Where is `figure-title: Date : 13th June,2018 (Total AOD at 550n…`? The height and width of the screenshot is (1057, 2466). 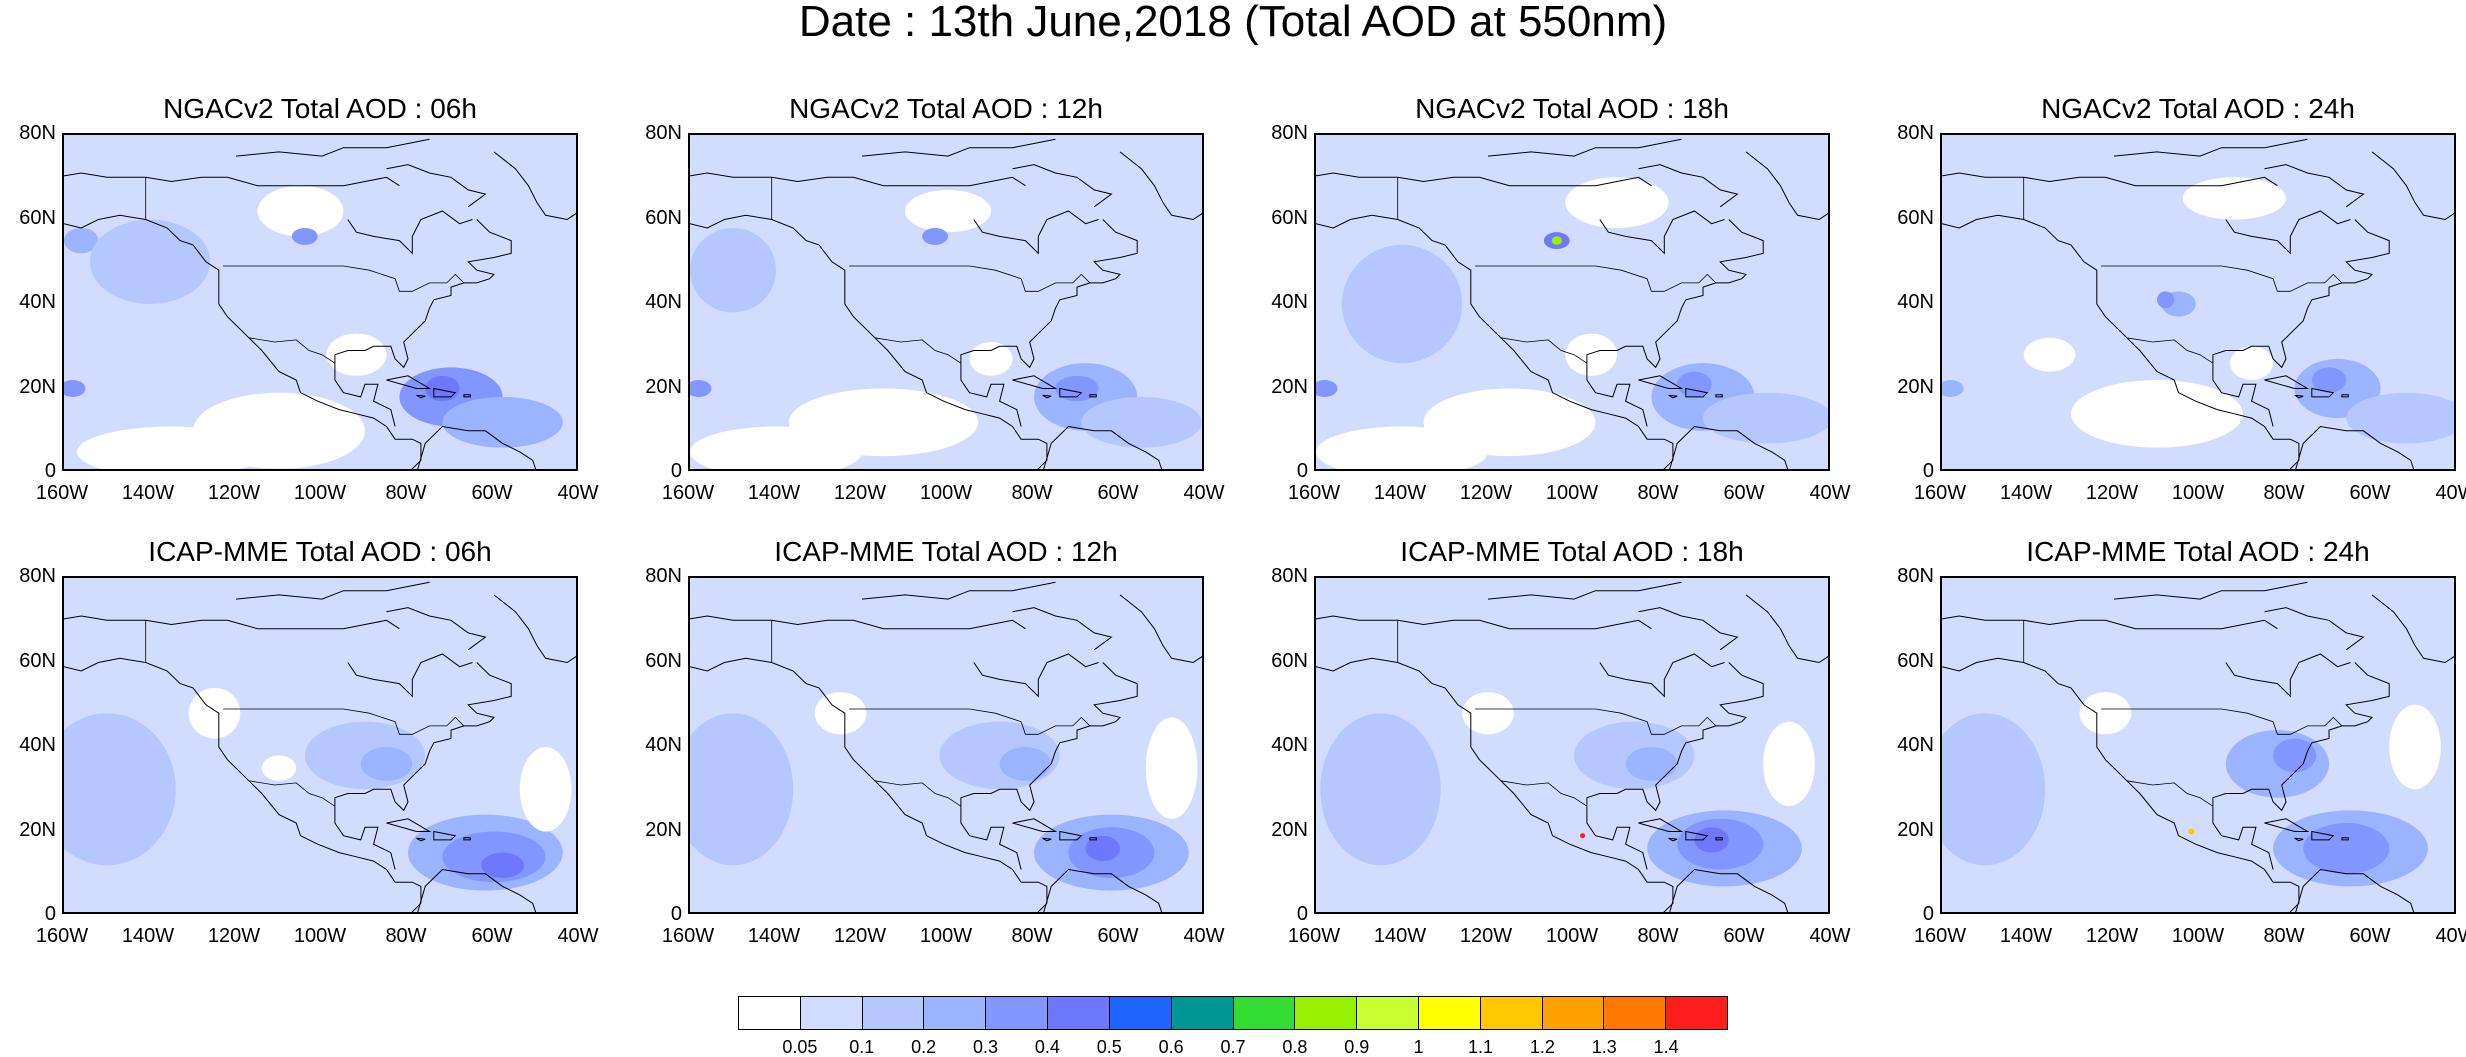 figure-title: Date : 13th June,2018 (Total AOD at 550n… is located at coordinates (1233, 23).